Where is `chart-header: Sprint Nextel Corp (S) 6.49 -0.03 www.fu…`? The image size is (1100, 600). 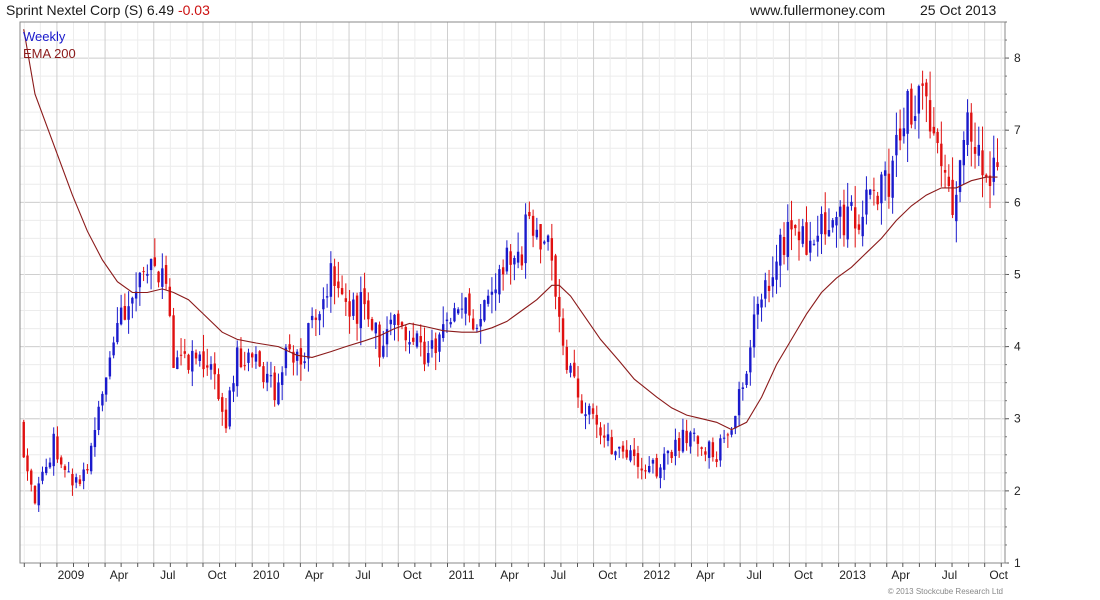 chart-header: Sprint Nextel Corp (S) 6.49 -0.03 www.fu… is located at coordinates (550, 11).